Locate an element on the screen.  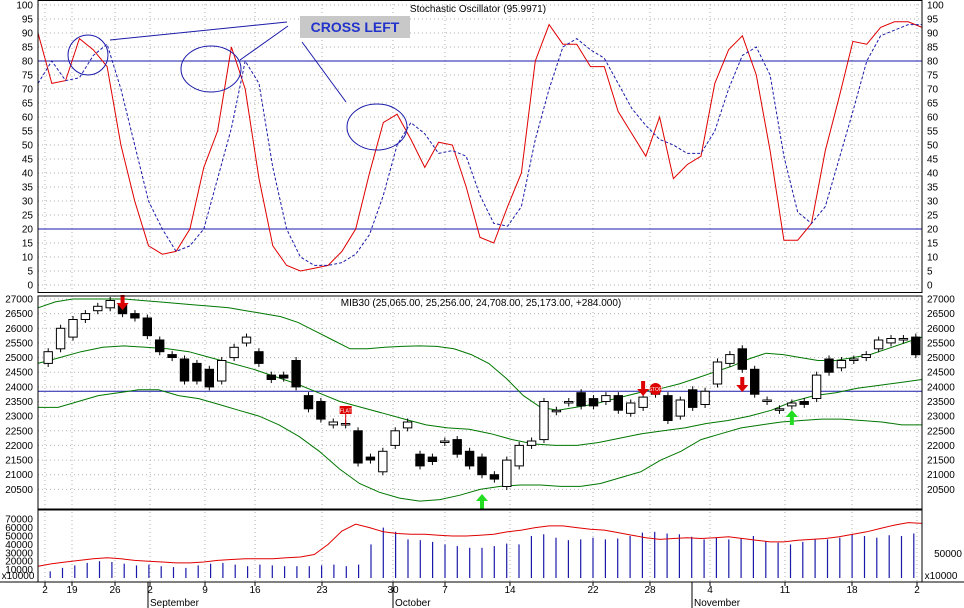
price-ytick-right-13: 27000 is located at coordinates (941, 300).